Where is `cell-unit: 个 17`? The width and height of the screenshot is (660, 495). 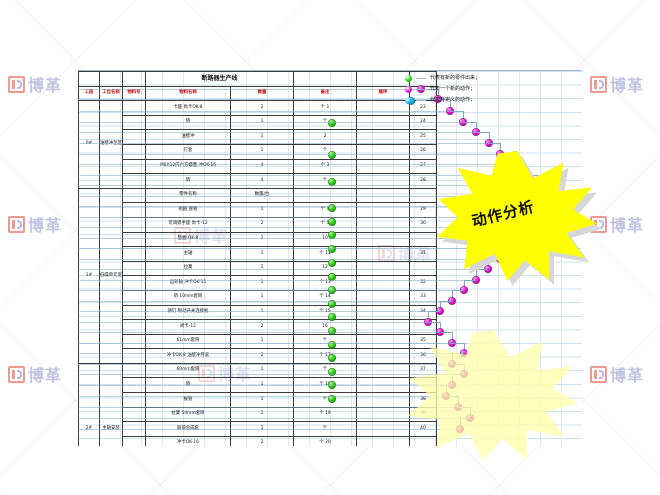 cell-unit: 个 17 is located at coordinates (324, 356).